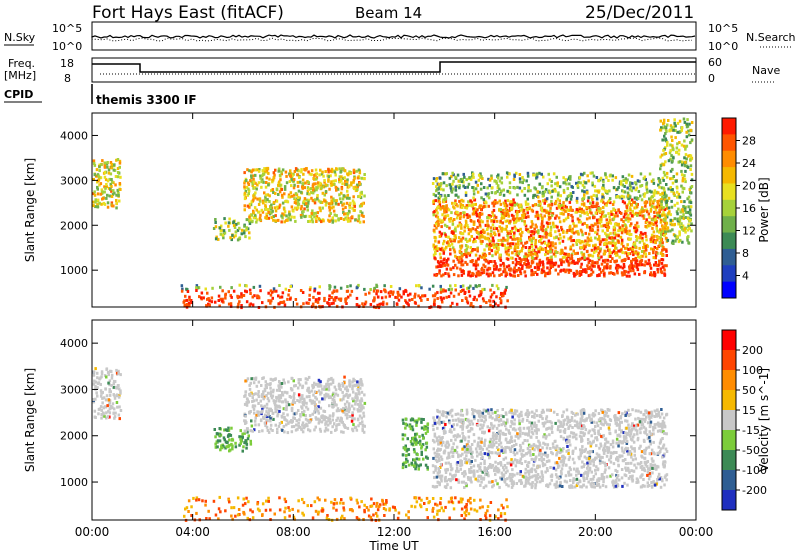  I want to click on colorbar-swatch, so click(729, 241).